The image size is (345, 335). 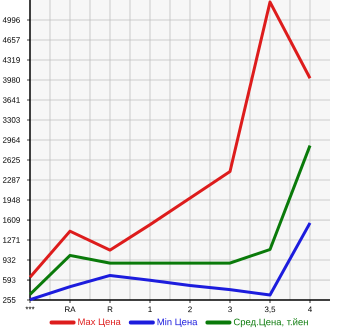 What do you see at coordinates (99, 322) in the screenshot?
I see `legend-label: Max Цена` at bounding box center [99, 322].